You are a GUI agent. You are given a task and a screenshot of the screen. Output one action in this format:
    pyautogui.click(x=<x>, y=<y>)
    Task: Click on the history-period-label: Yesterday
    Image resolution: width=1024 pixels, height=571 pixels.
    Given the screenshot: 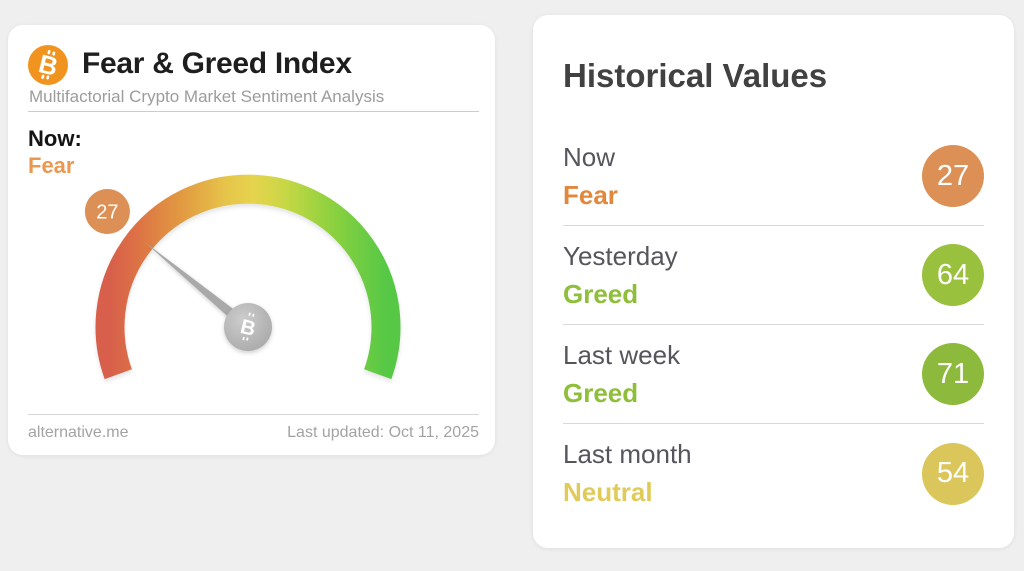 What is the action you would take?
    pyautogui.click(x=620, y=255)
    